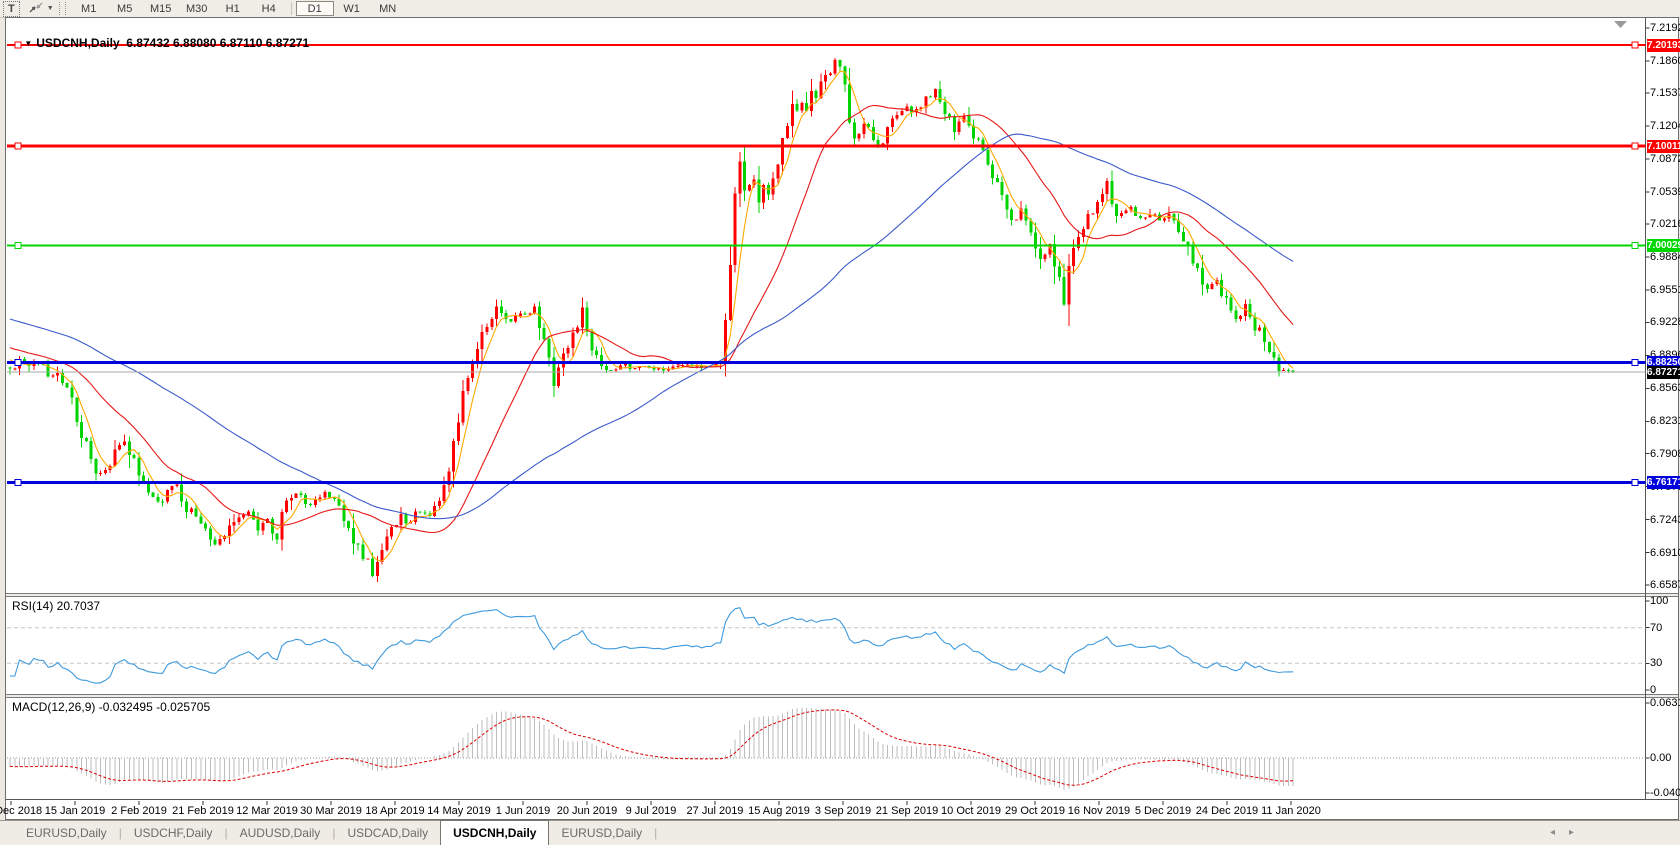 This screenshot has height=845, width=1680. I want to click on macd-signal-line, so click(651, 747).